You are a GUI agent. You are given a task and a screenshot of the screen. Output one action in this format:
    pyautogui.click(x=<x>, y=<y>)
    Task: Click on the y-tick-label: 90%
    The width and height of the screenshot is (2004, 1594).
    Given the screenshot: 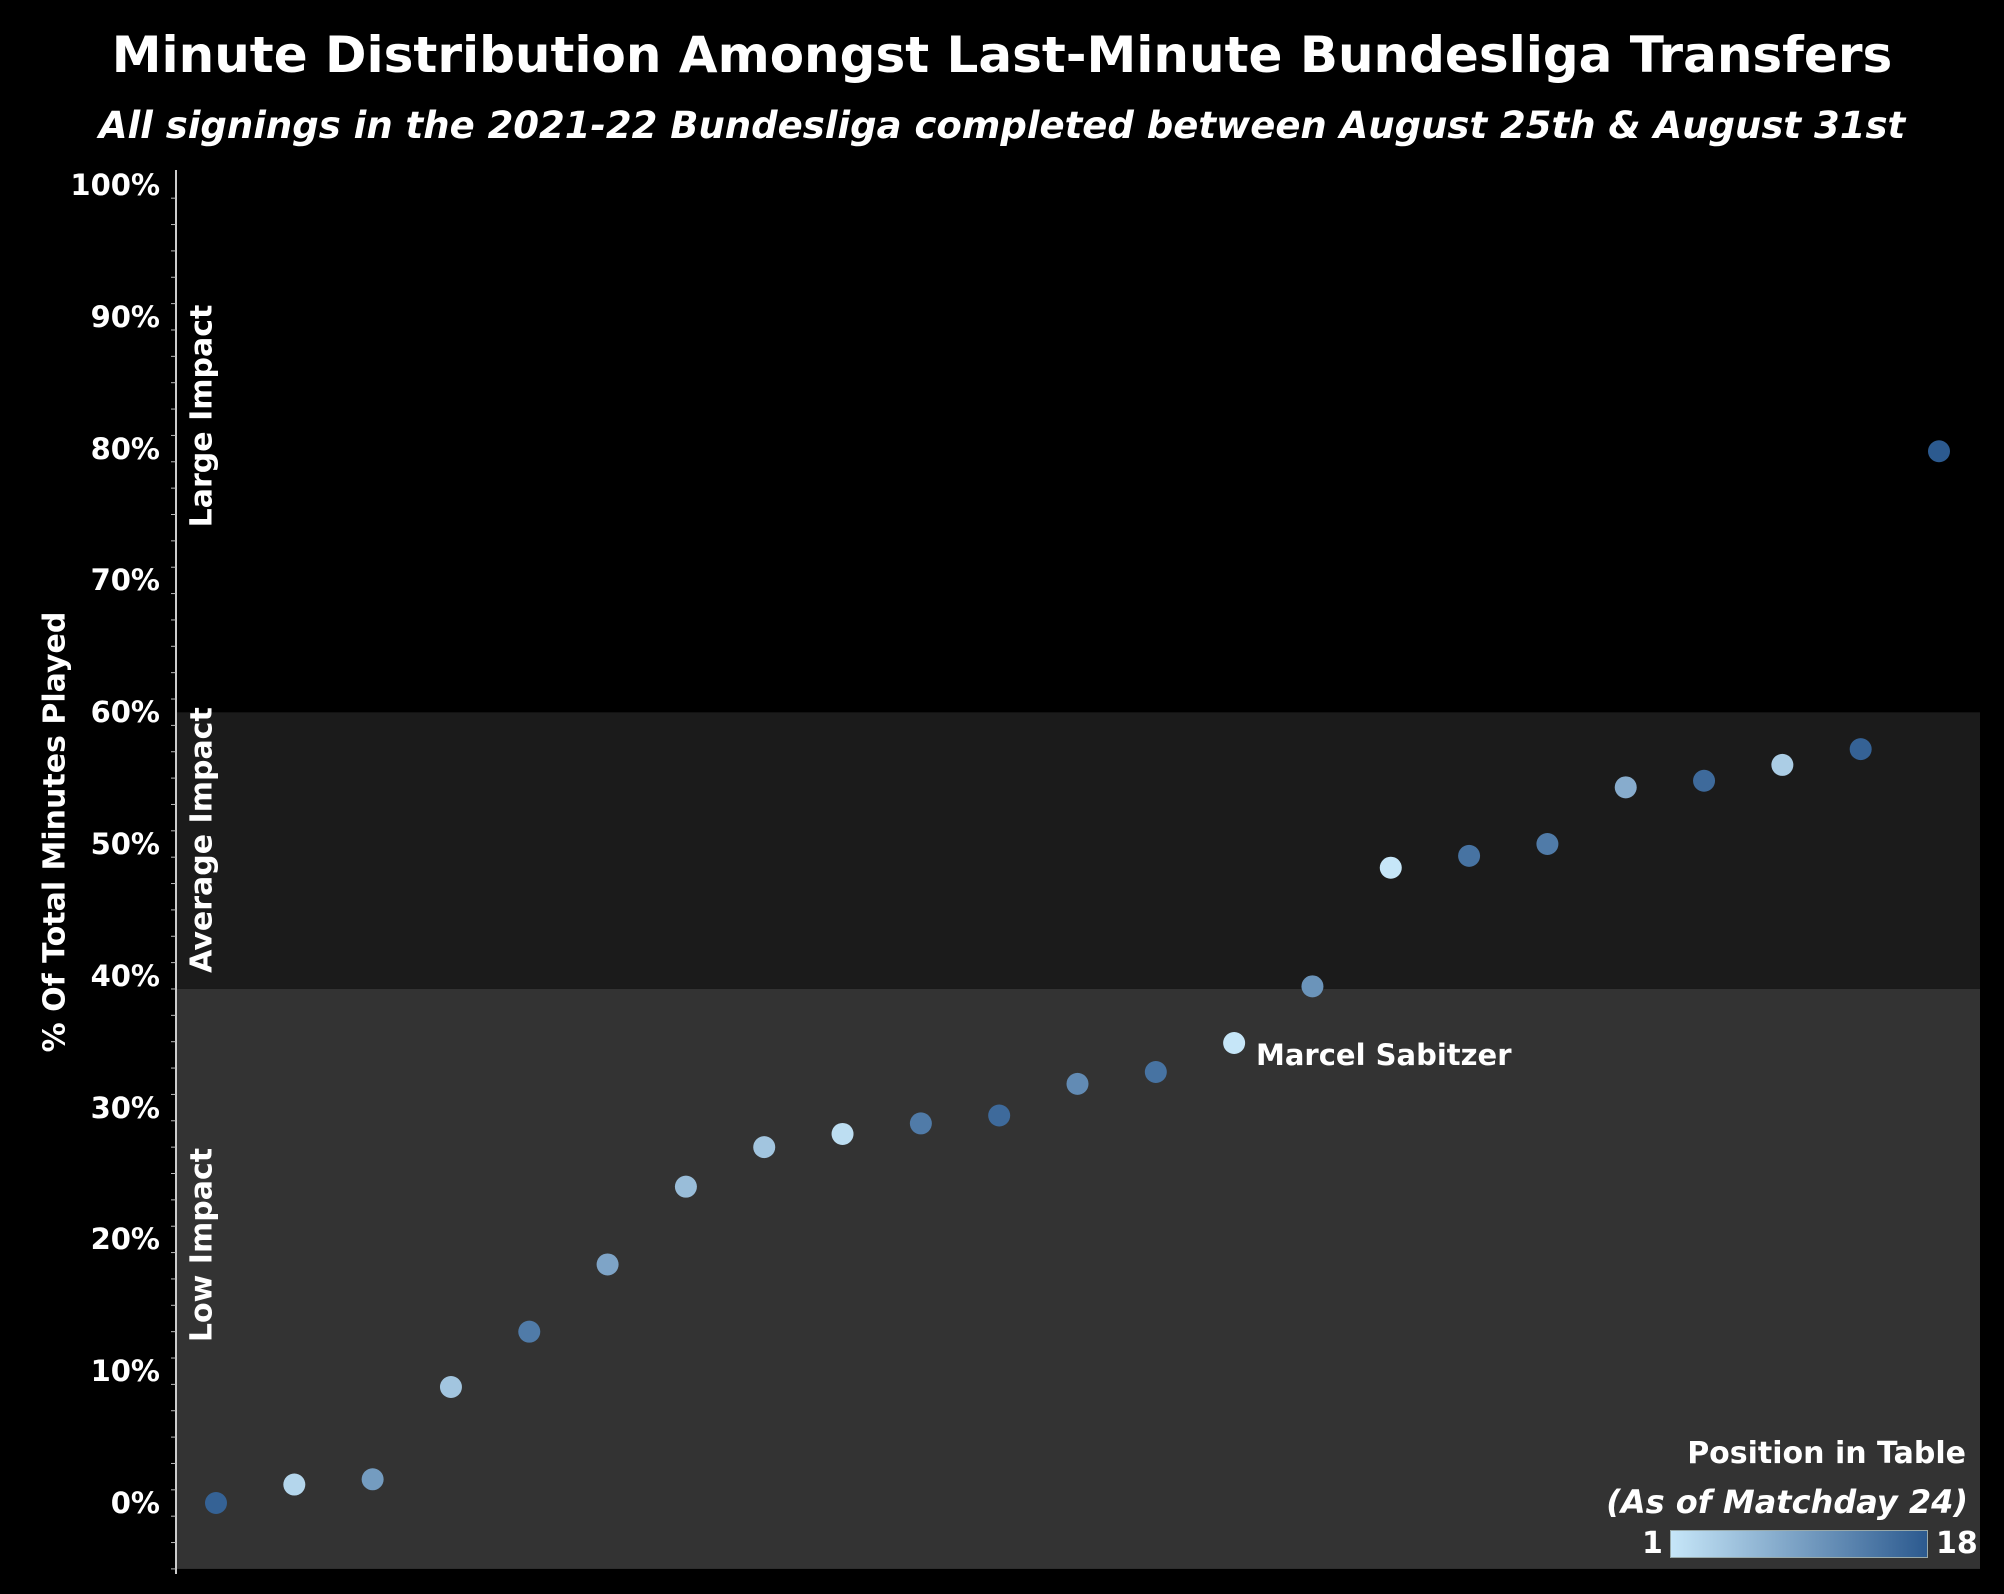 What is the action you would take?
    pyautogui.click(x=125, y=316)
    